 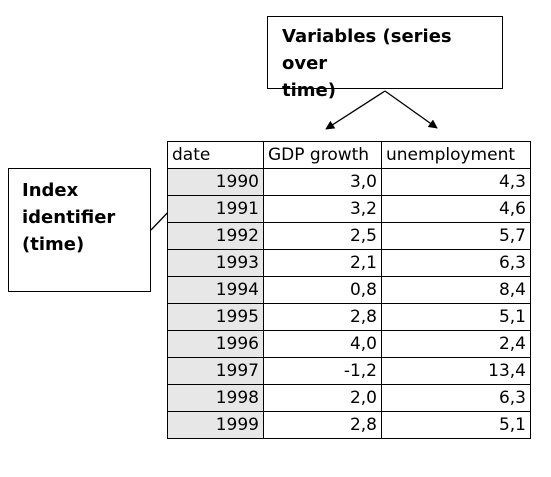 I want to click on index-cell: 1994, so click(x=215, y=290).